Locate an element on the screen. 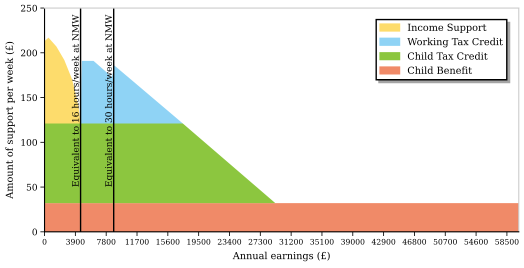  legend-label: Child Tax Credit is located at coordinates (448, 56).